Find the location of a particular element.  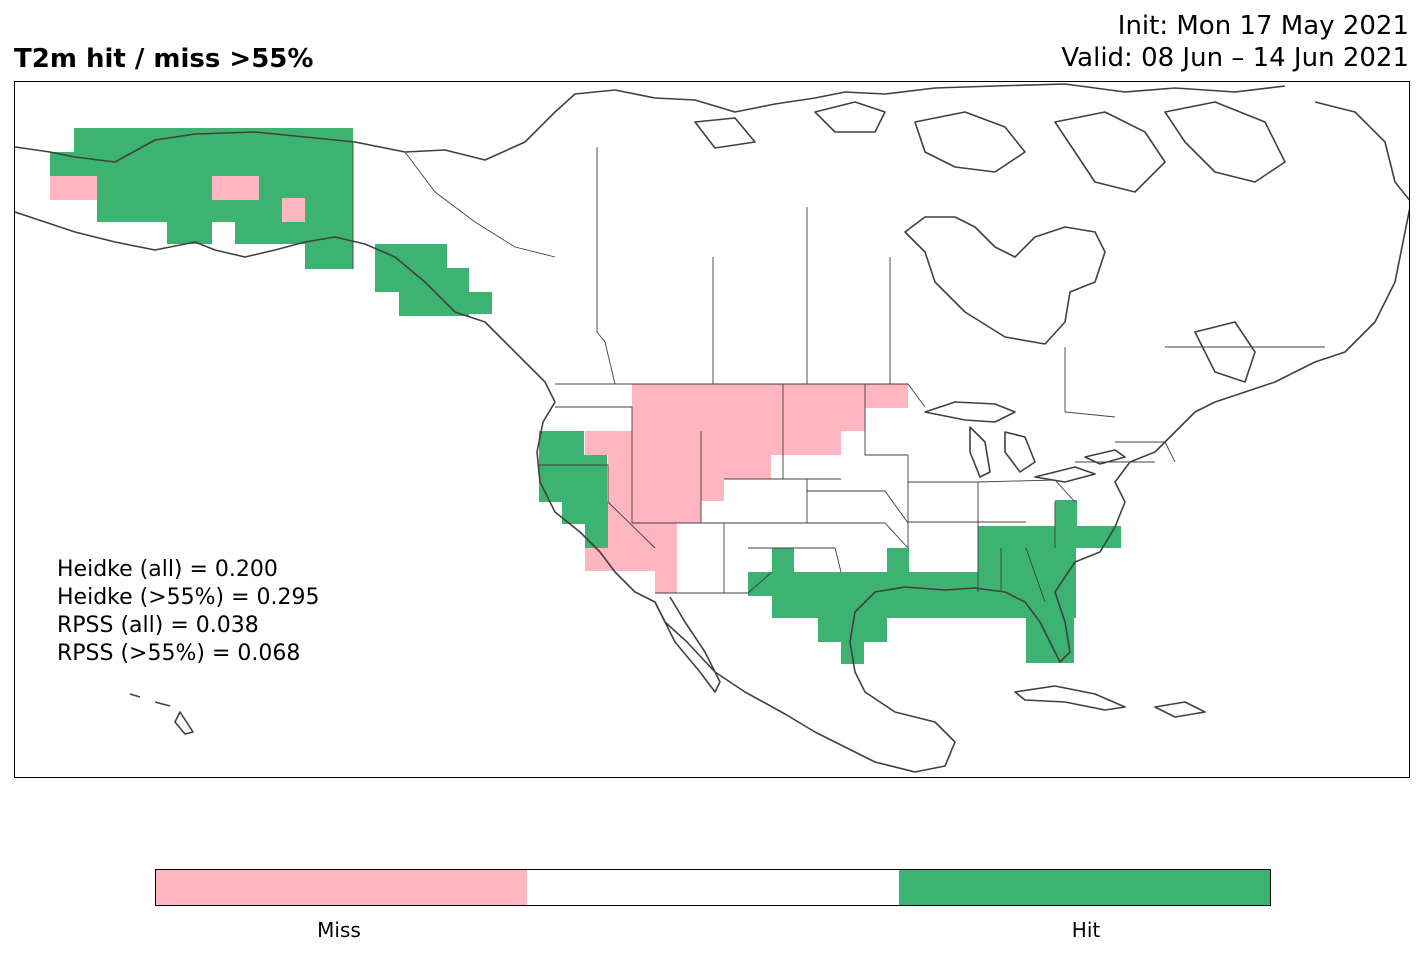

init-date: Init: Mon 17 May 2021 is located at coordinates (1263, 26).